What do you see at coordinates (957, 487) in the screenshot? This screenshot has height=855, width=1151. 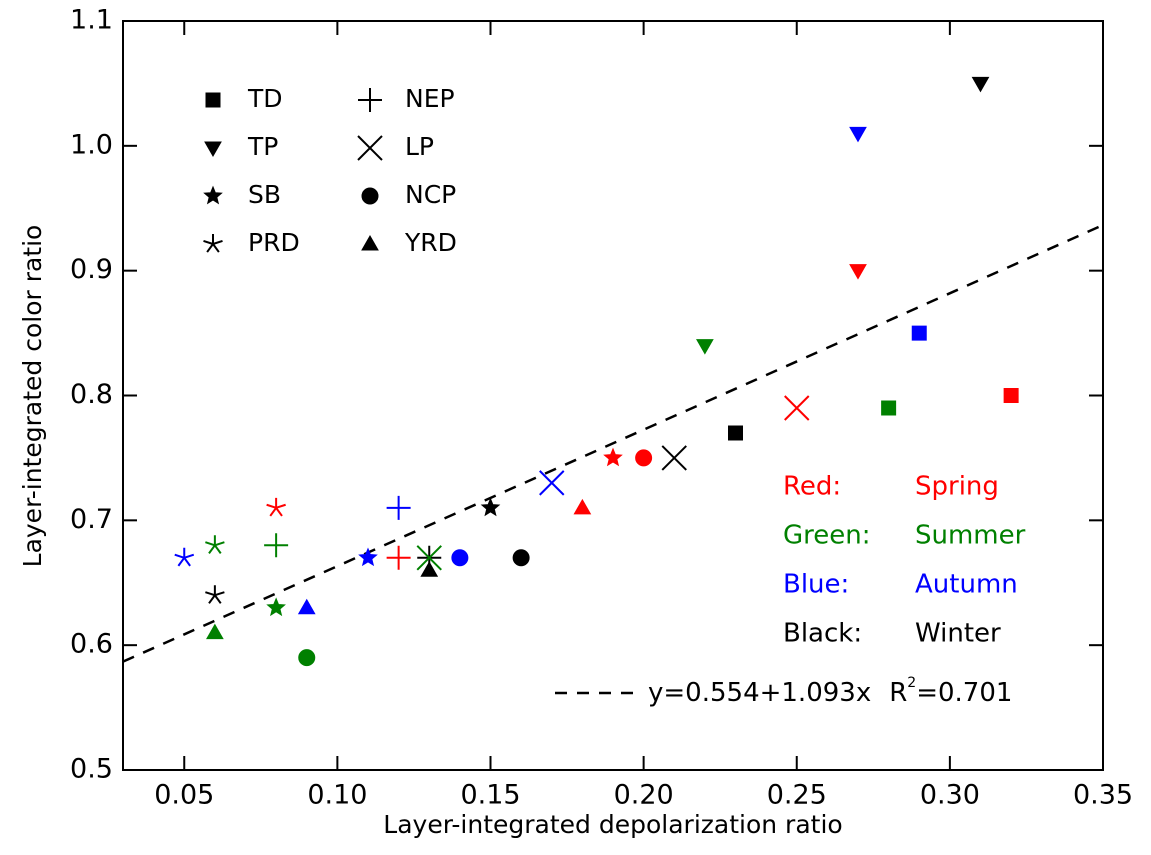 I see `season-name: Spring` at bounding box center [957, 487].